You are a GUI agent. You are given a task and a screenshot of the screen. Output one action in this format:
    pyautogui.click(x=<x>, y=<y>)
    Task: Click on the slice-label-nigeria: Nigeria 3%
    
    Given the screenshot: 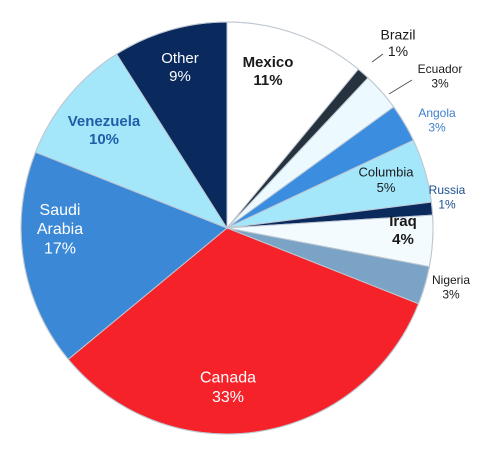 What is the action you would take?
    pyautogui.click(x=451, y=287)
    